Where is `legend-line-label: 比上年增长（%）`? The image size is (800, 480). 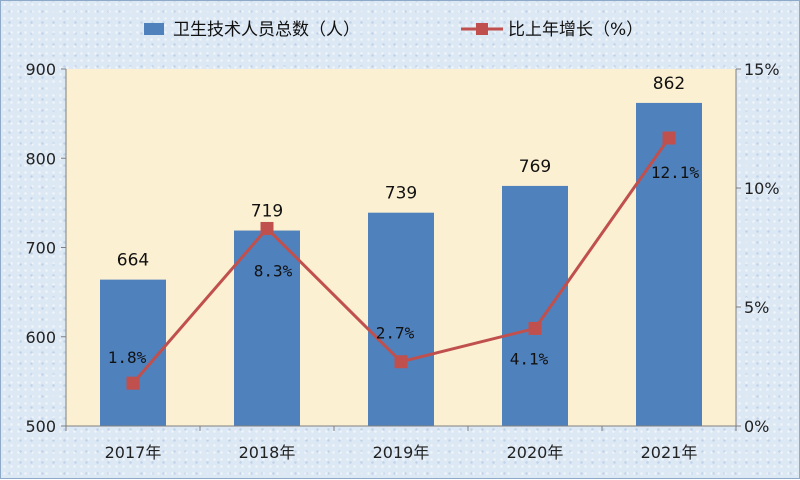 legend-line-label: 比上年增长（%） is located at coordinates (575, 30).